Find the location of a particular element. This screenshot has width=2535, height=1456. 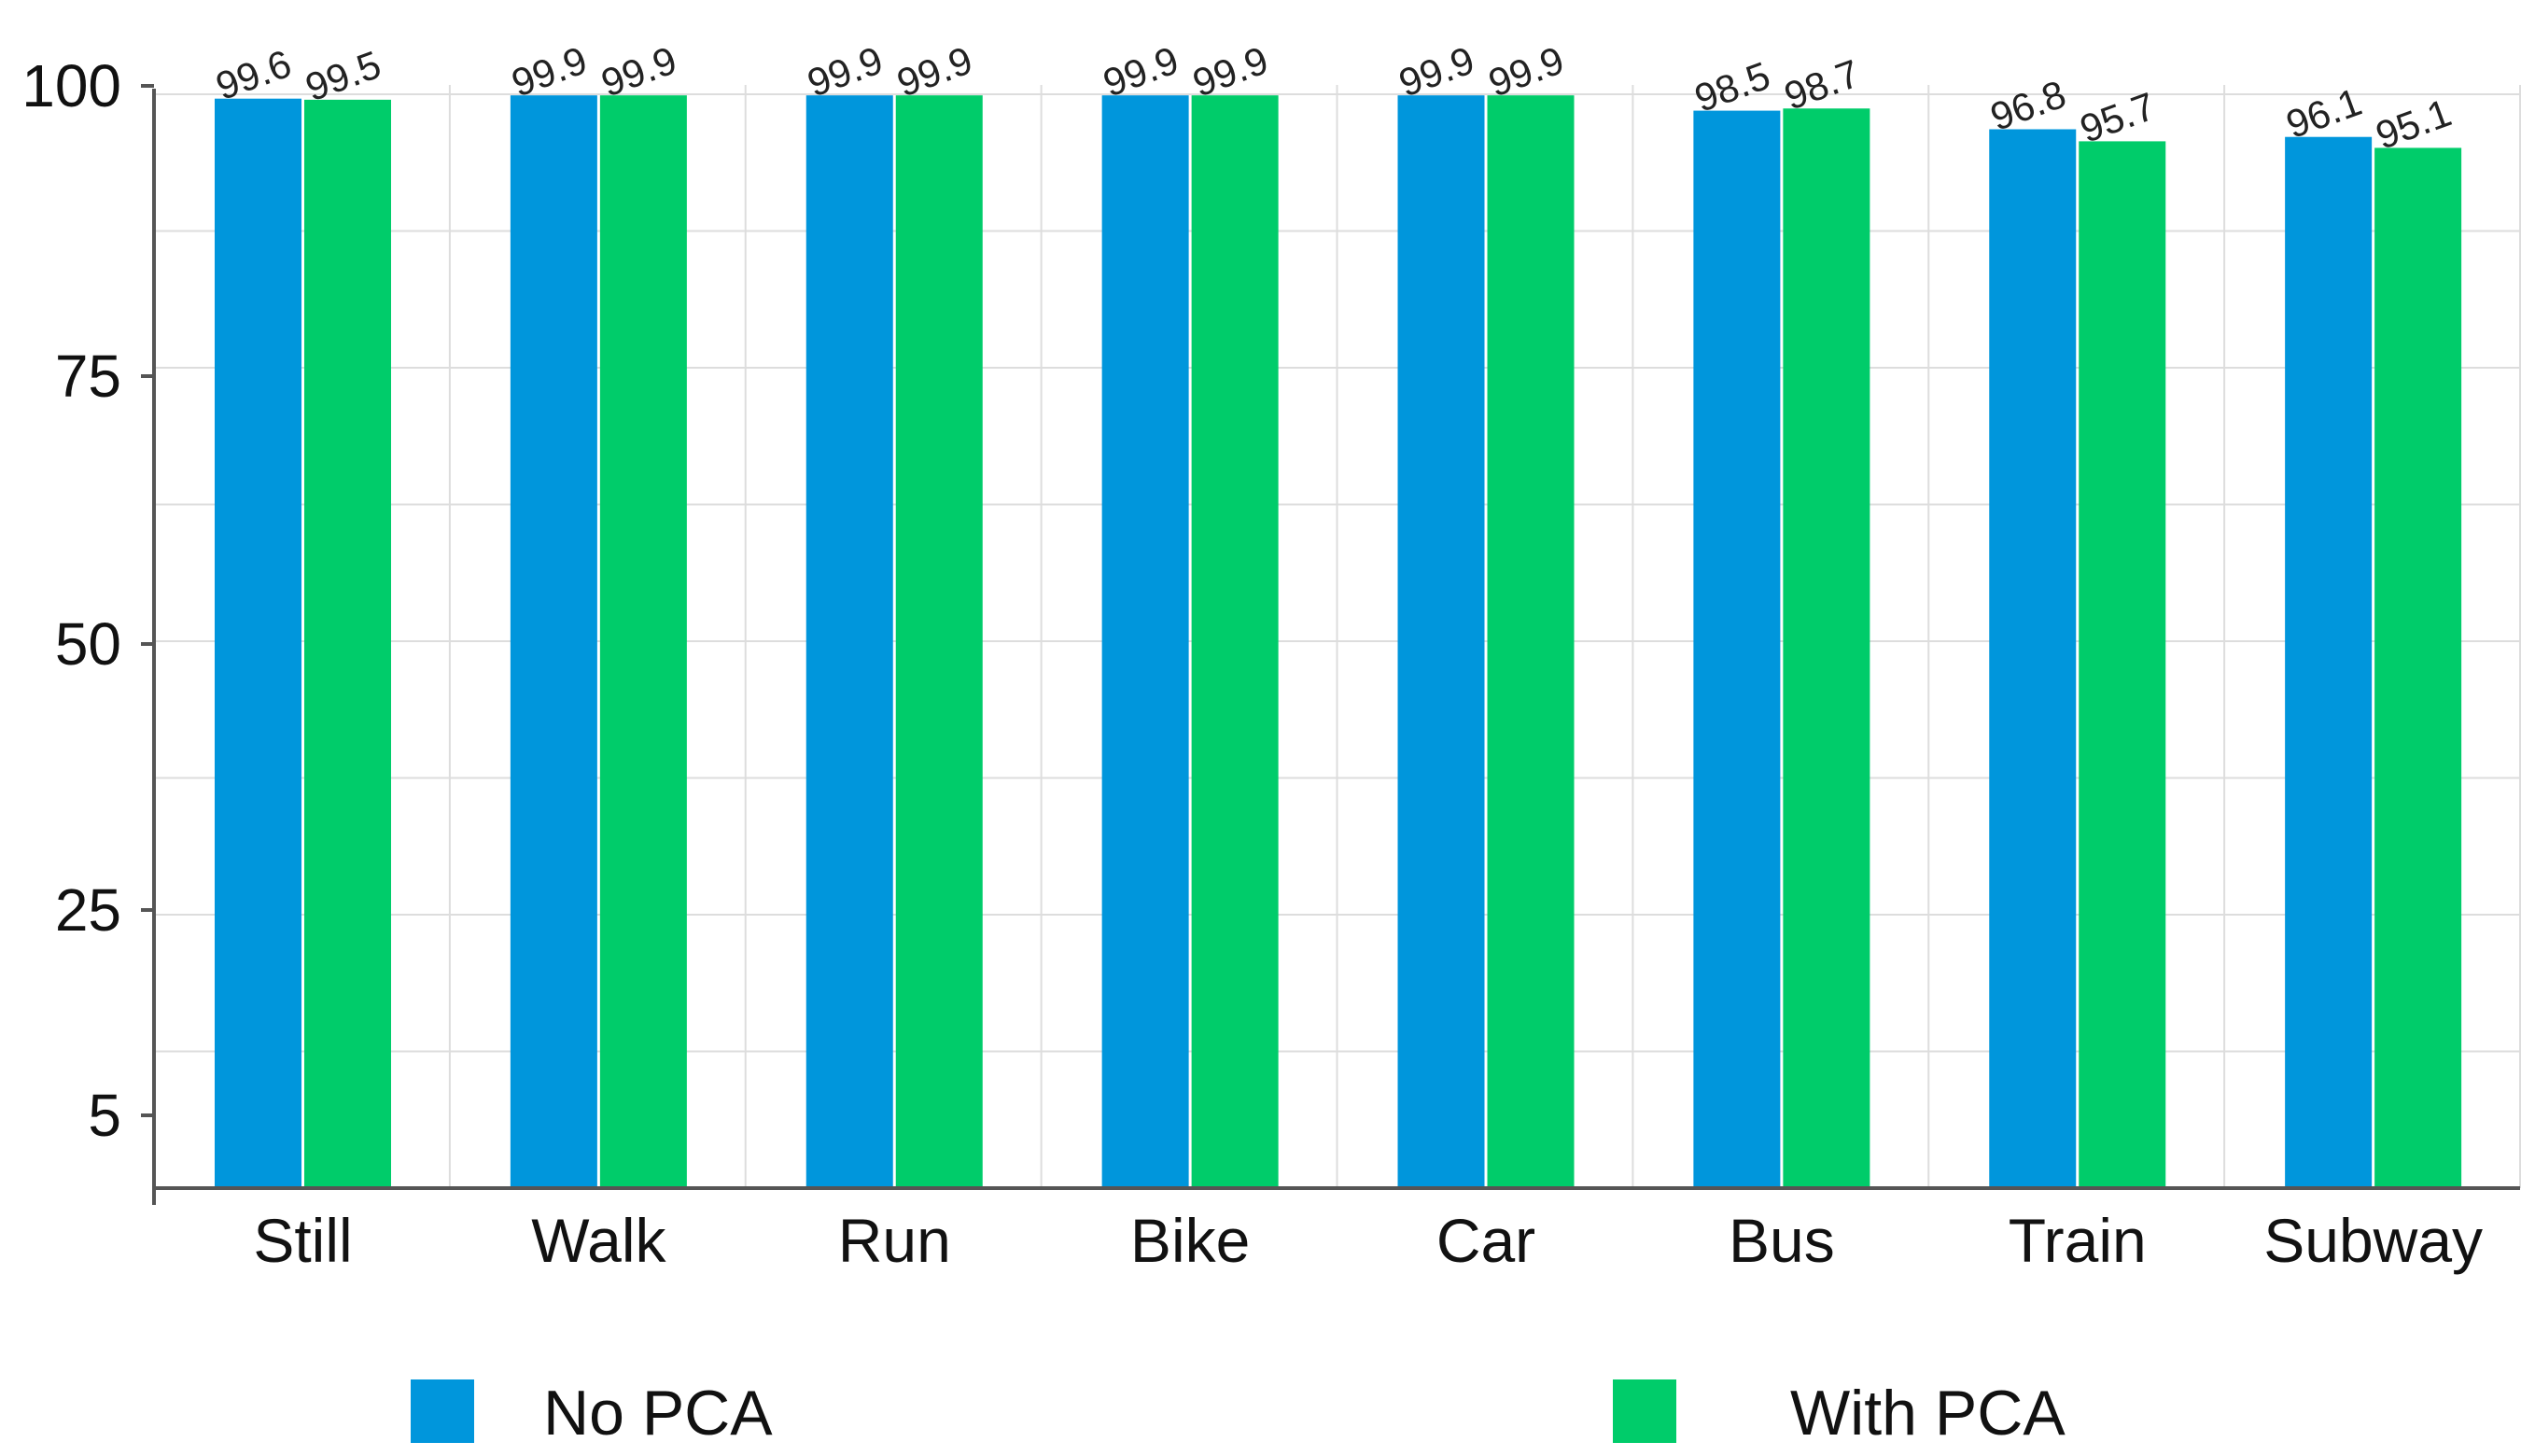

bar-walk-with-pca is located at coordinates (643, 641).